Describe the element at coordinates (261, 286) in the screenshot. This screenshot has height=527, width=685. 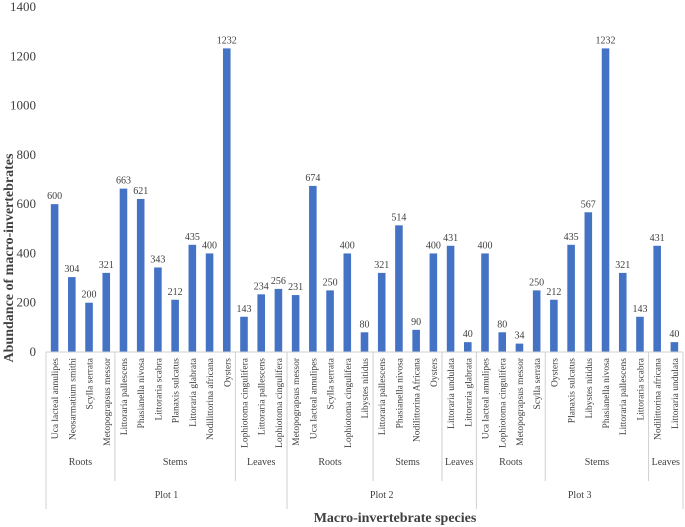
I see `data-label: 234` at that location.